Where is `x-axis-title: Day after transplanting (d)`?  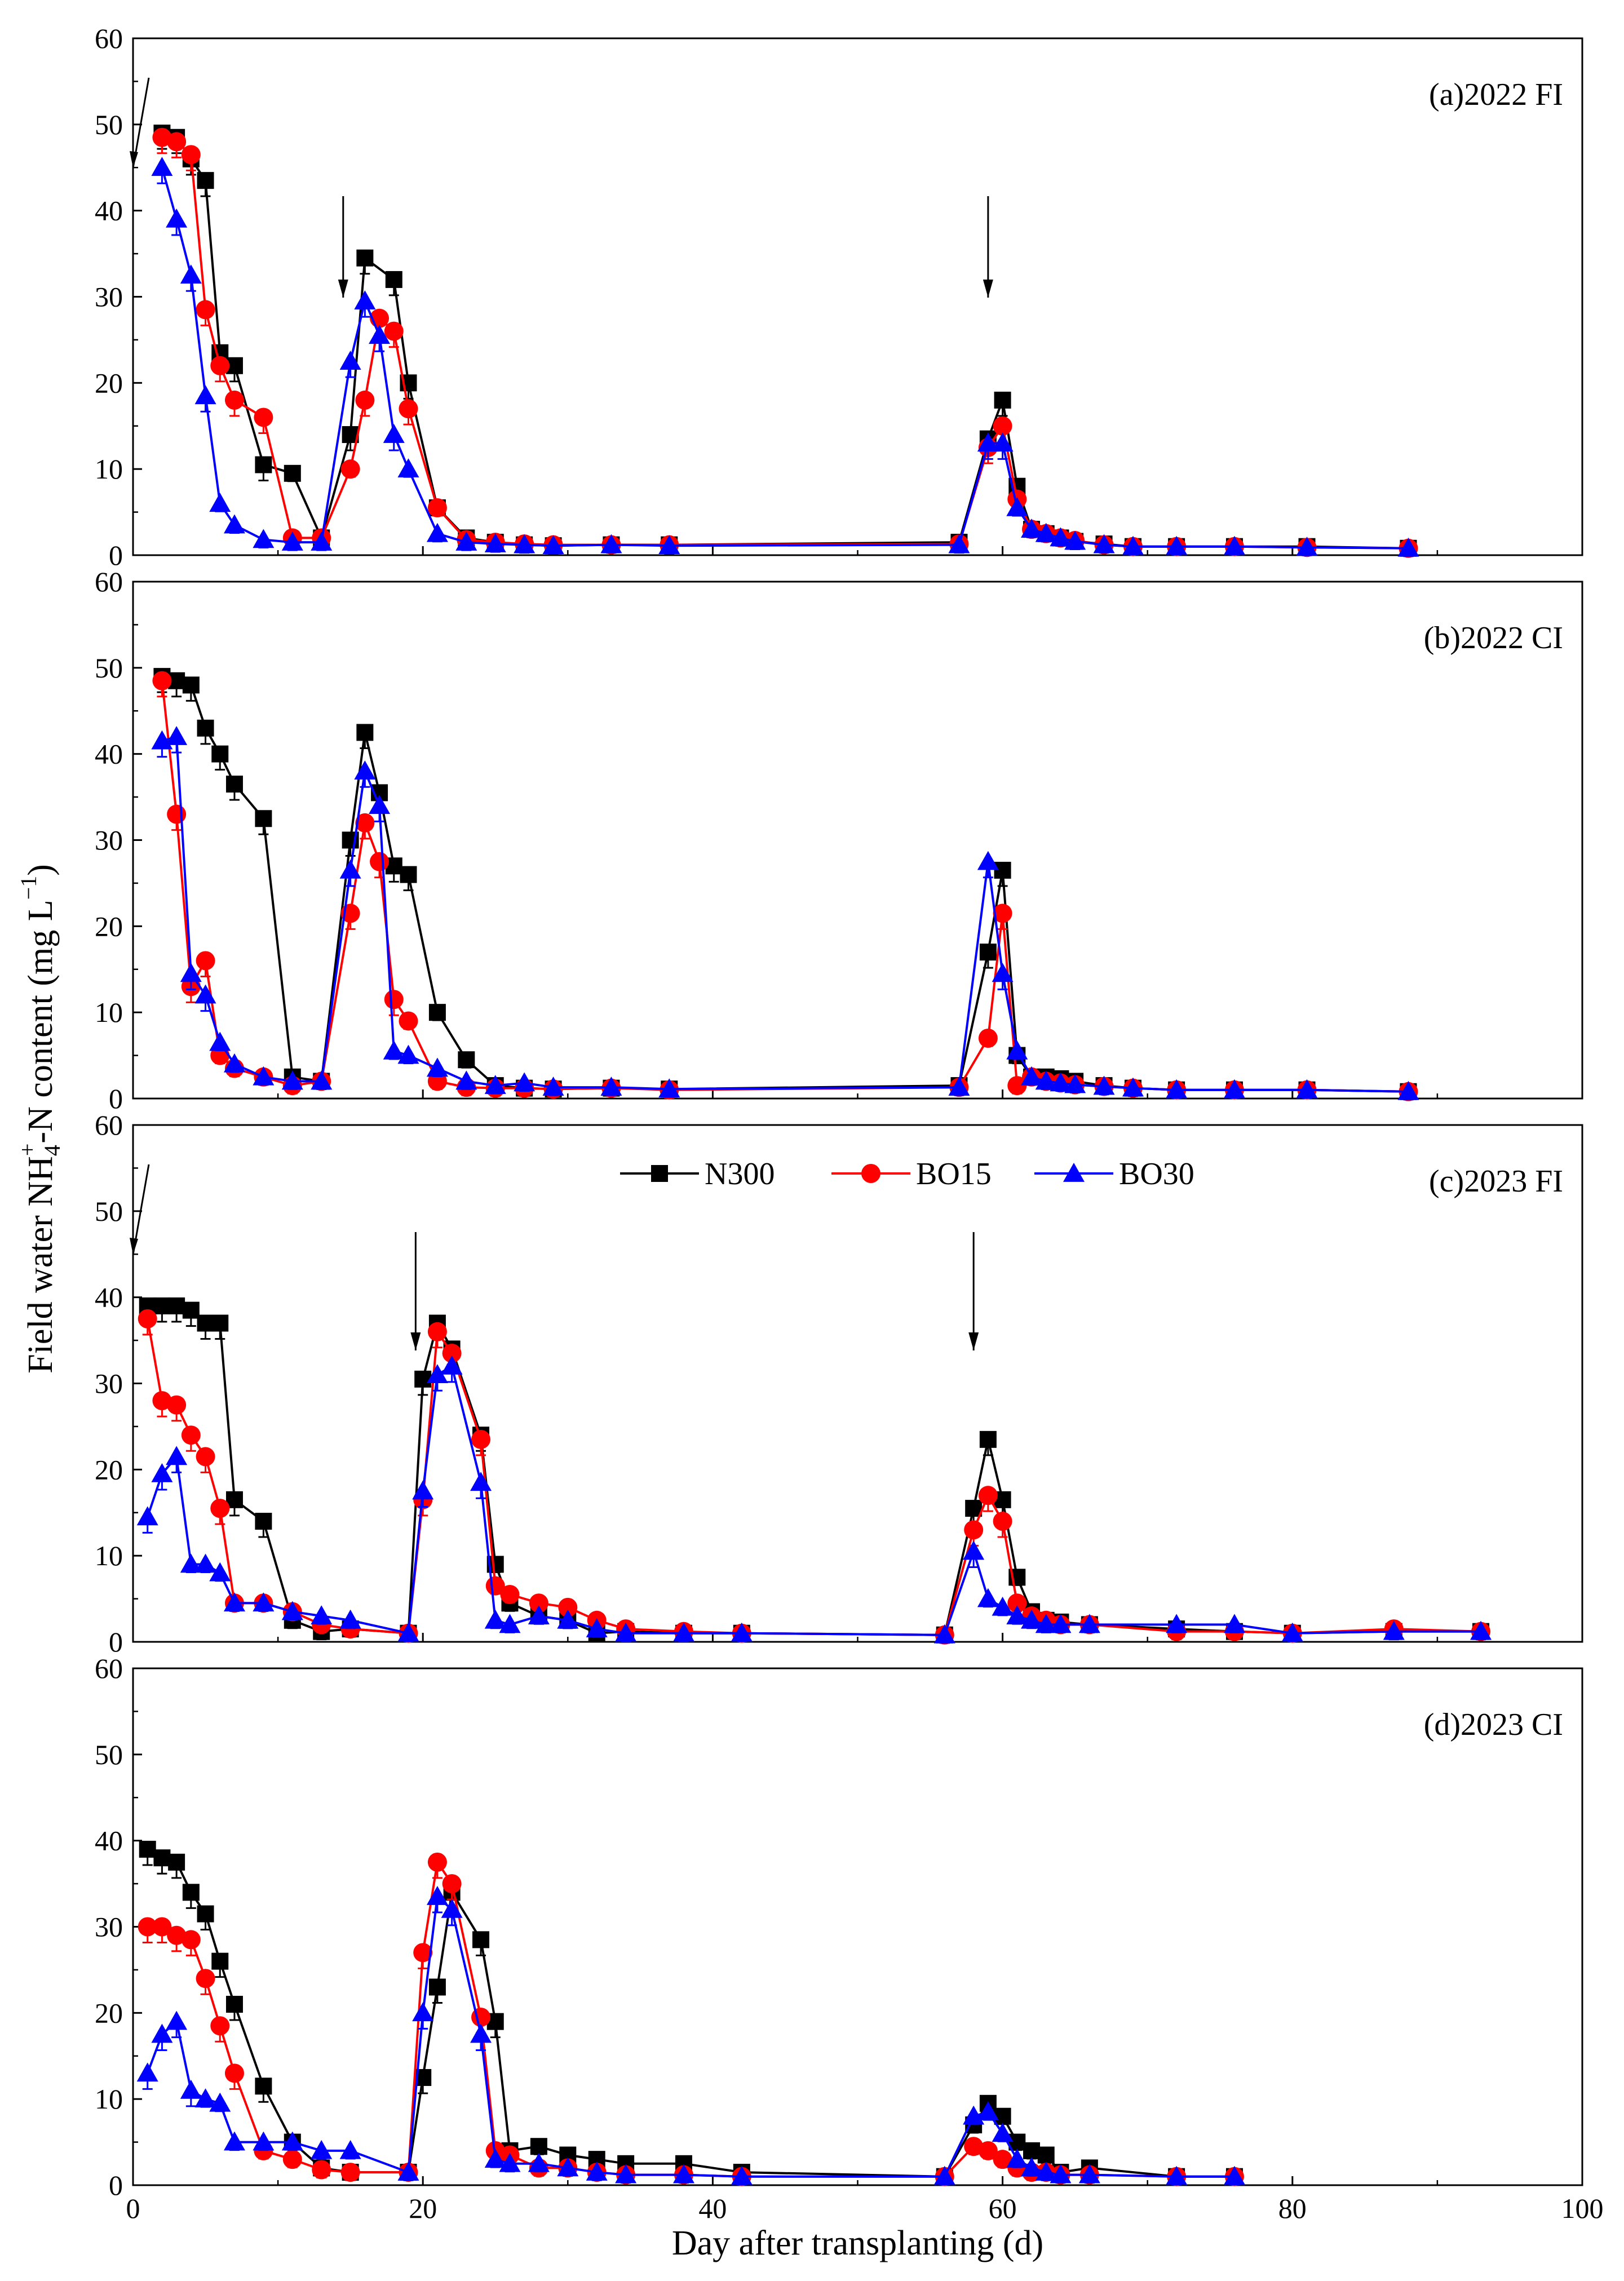
x-axis-title: Day after transplanting (d) is located at coordinates (857, 2243).